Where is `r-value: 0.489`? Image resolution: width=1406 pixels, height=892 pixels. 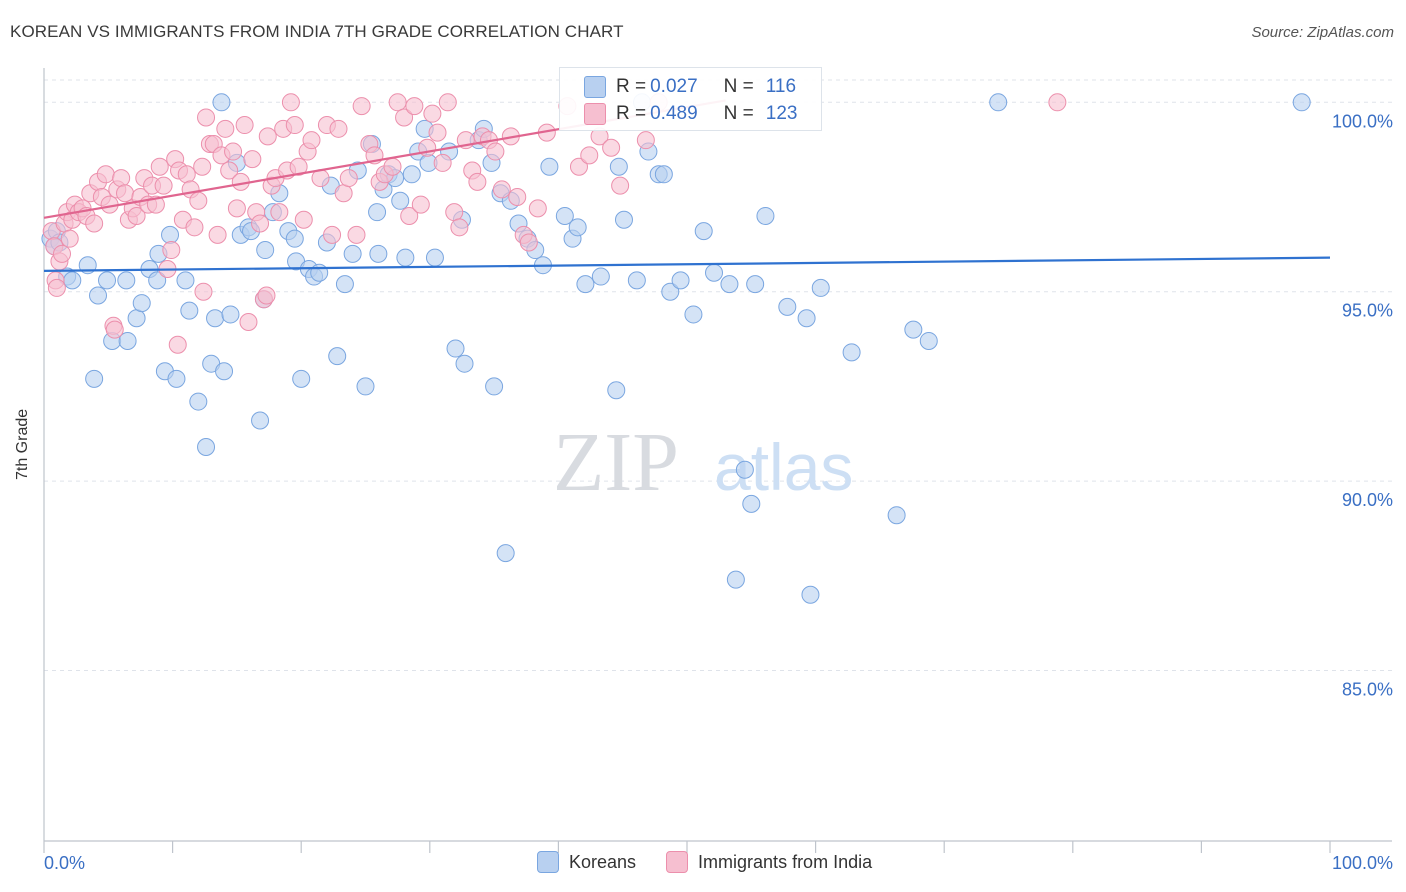 r-value: 0.489 is located at coordinates (674, 113).